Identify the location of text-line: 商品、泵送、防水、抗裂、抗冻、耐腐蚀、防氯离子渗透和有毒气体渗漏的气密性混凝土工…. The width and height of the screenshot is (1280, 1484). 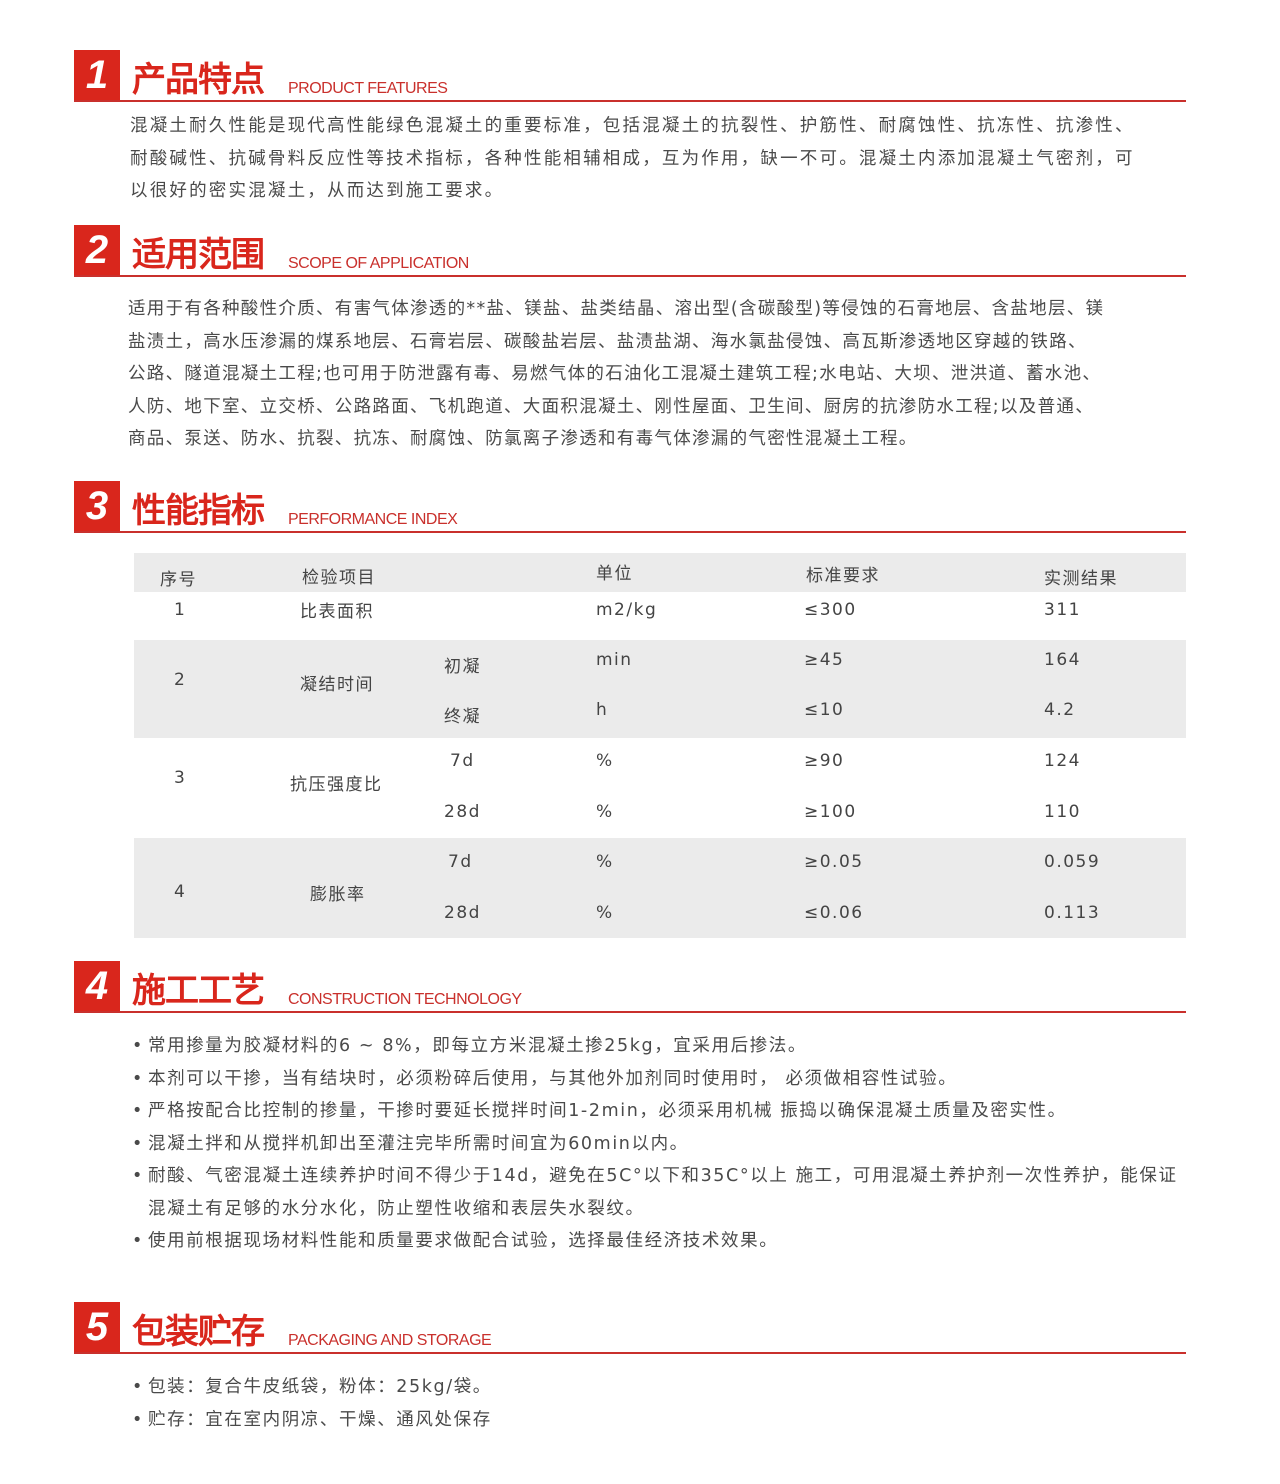
(523, 439).